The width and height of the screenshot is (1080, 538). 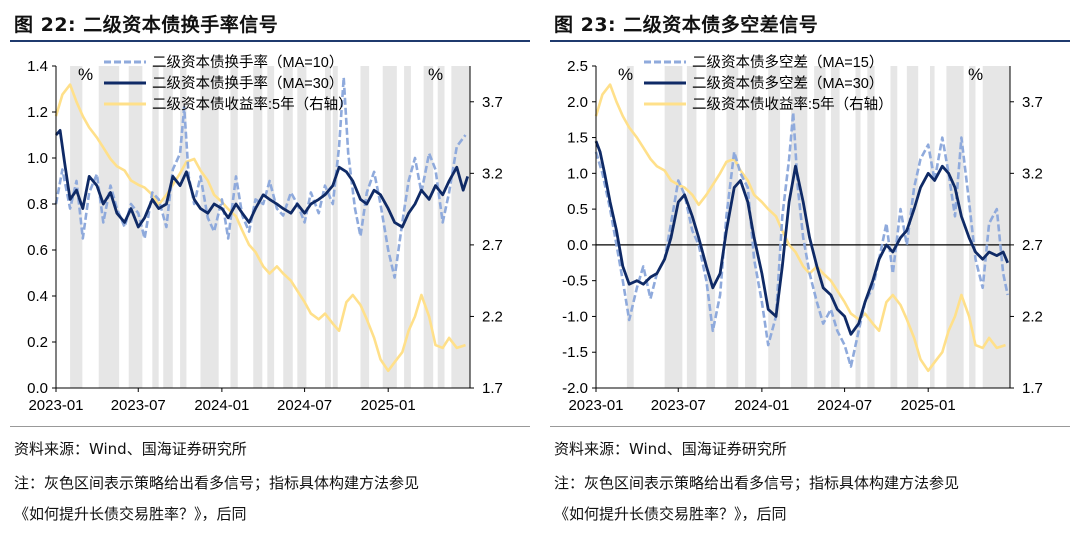 I want to click on y-tick-label: 1.2, so click(x=37, y=112).